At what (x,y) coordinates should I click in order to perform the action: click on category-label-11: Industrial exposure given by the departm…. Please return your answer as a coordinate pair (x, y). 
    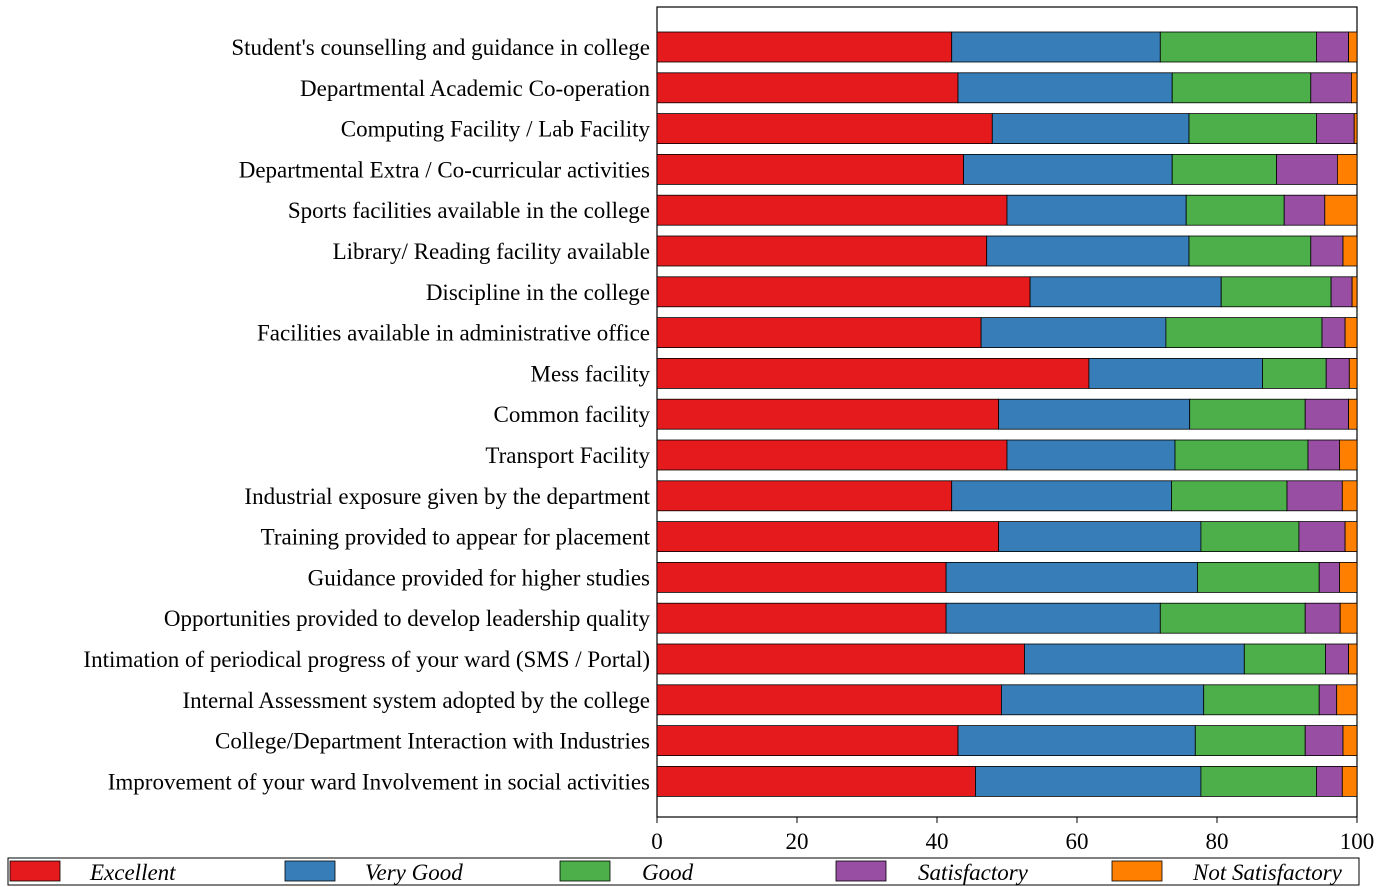
    Looking at the image, I should click on (447, 496).